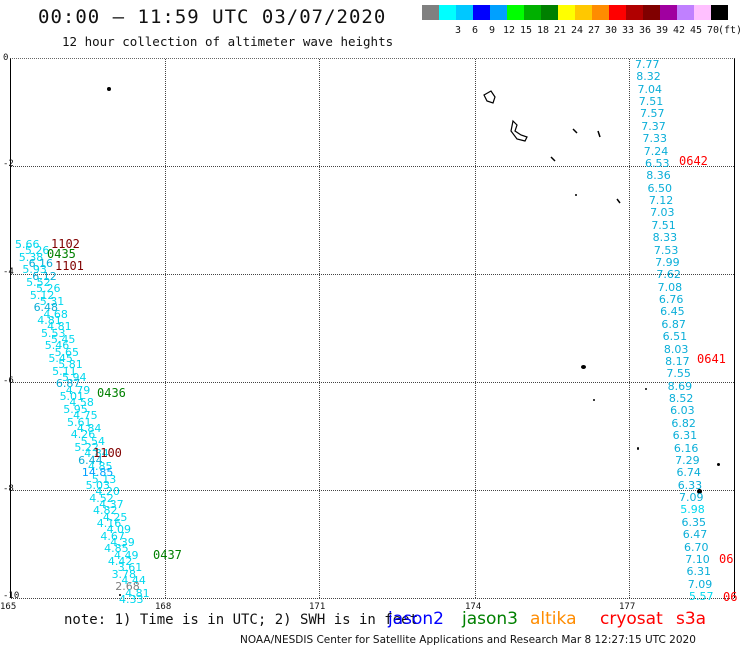 The height and width of the screenshot is (650, 740). What do you see at coordinates (8, 272) in the screenshot?
I see `y-axis-label: -4` at bounding box center [8, 272].